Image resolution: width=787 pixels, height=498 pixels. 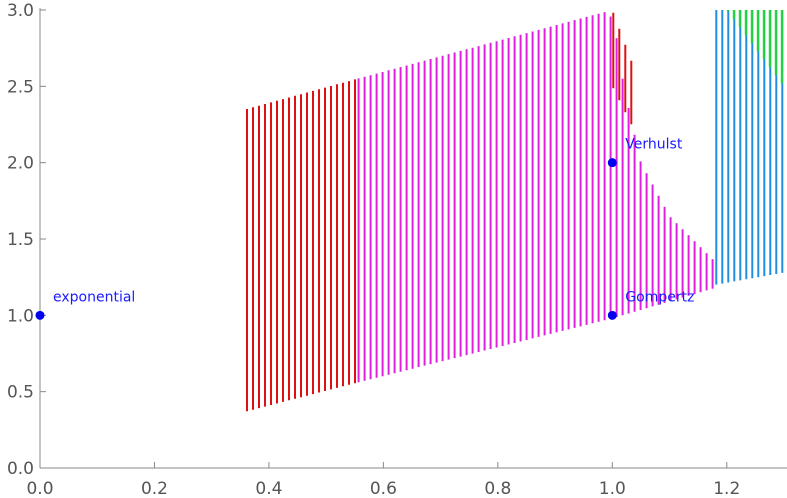 What do you see at coordinates (383, 488) in the screenshot?
I see `x-tick-label: 0.6` at bounding box center [383, 488].